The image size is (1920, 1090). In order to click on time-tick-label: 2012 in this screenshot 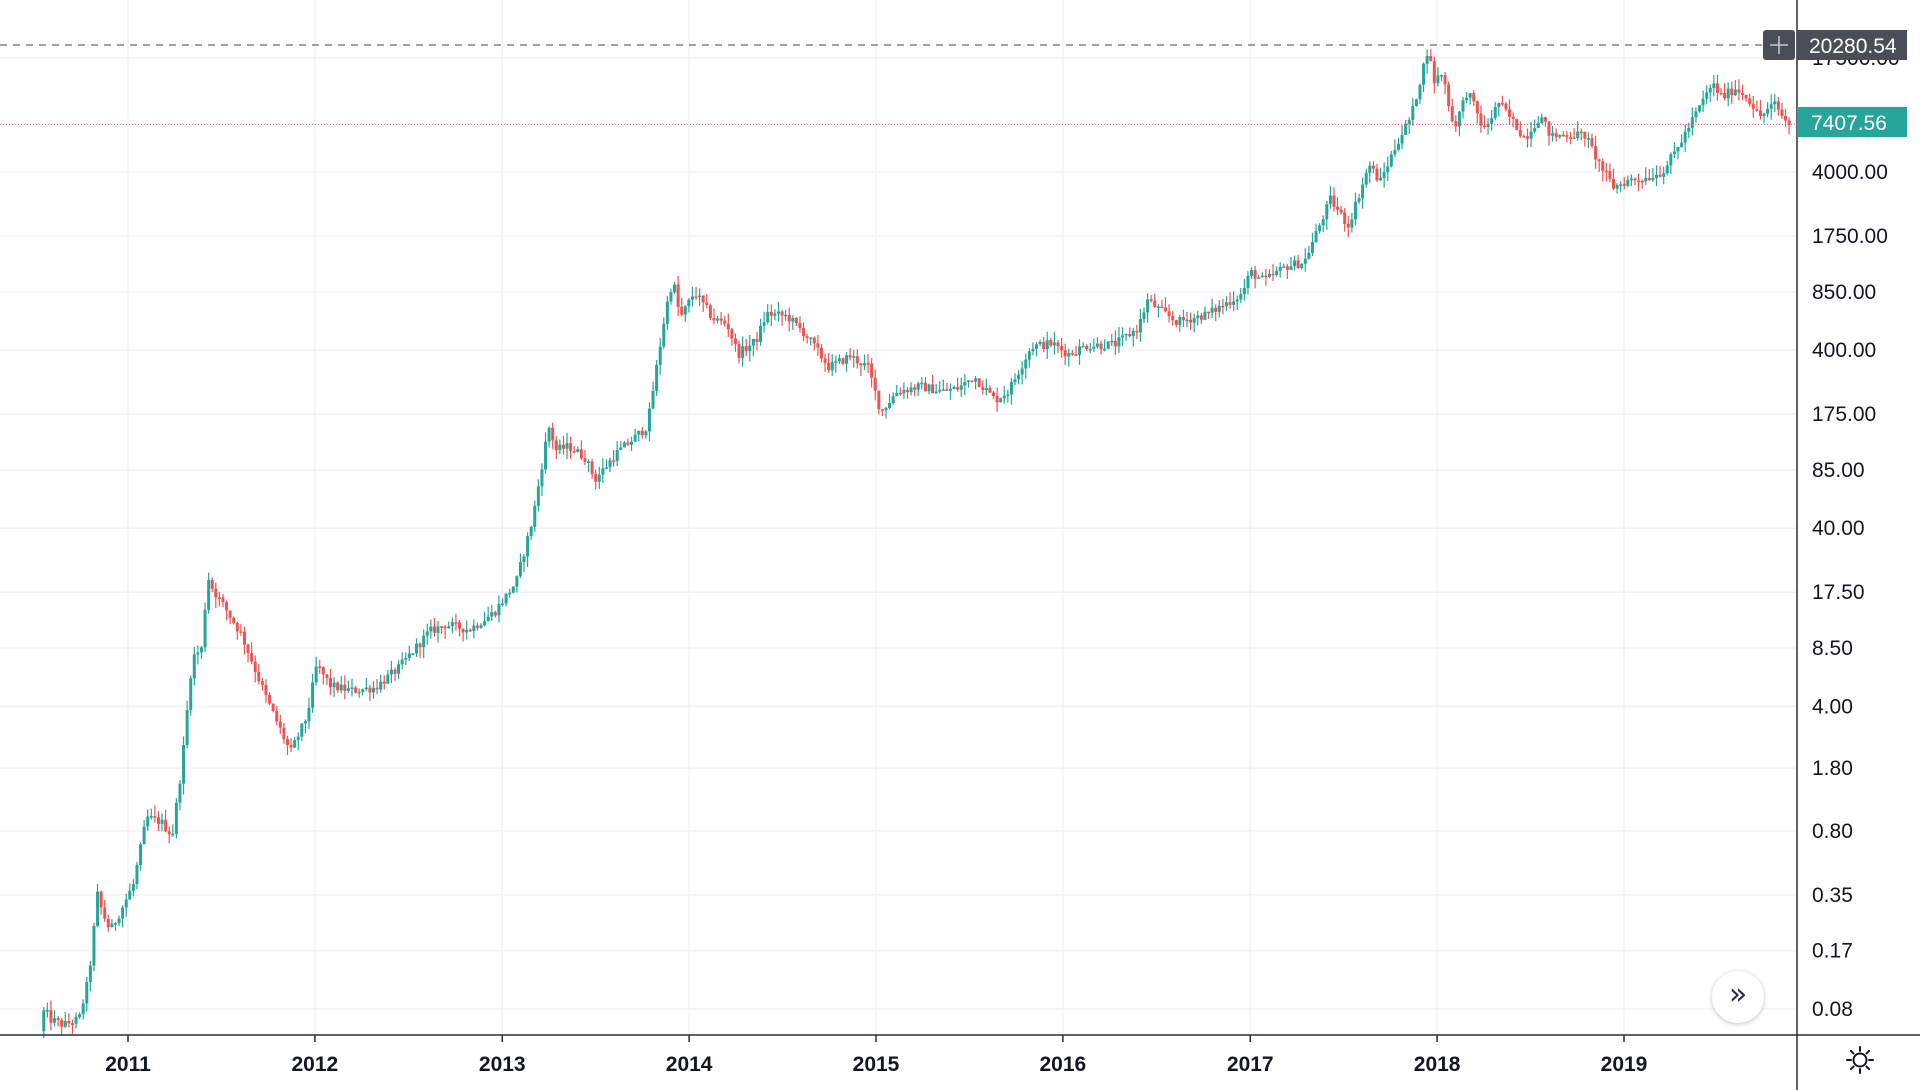, I will do `click(315, 1064)`.